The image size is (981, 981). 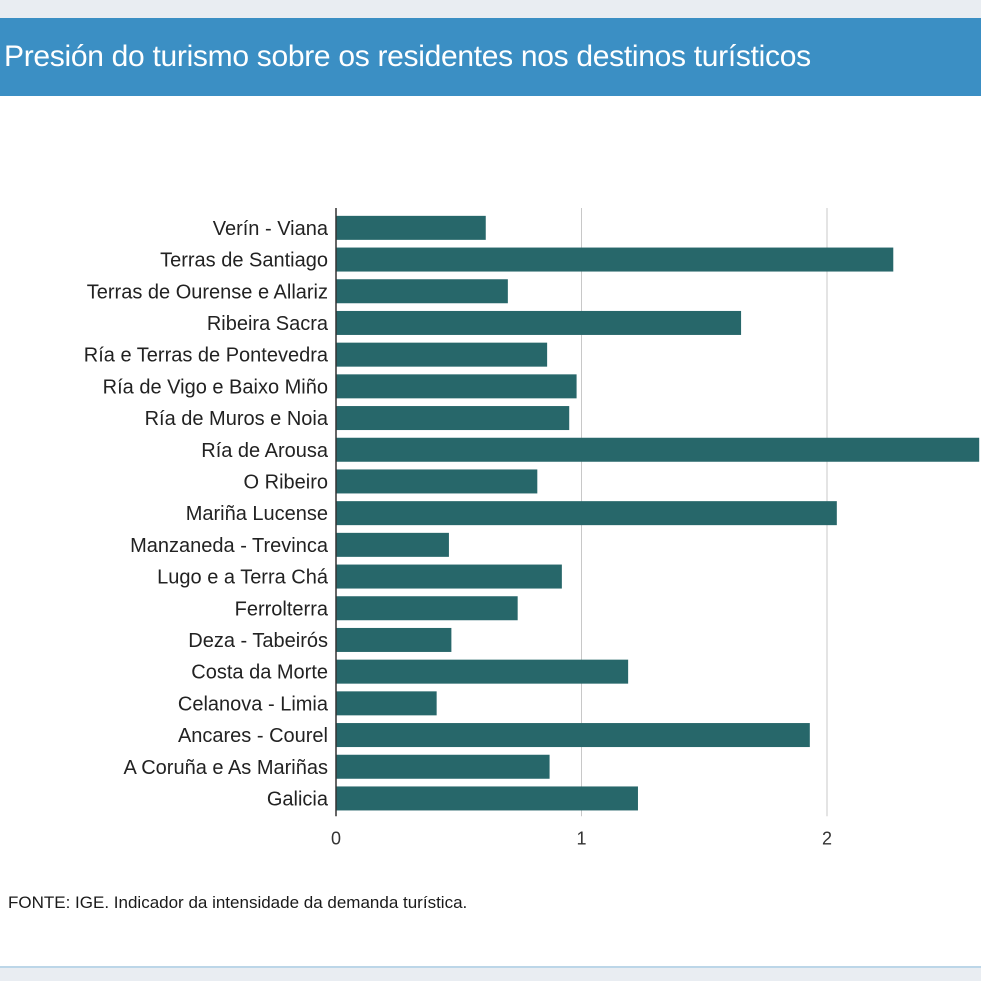 I want to click on category-label: Ría de Vigo e Baixo Miño, so click(x=215, y=387).